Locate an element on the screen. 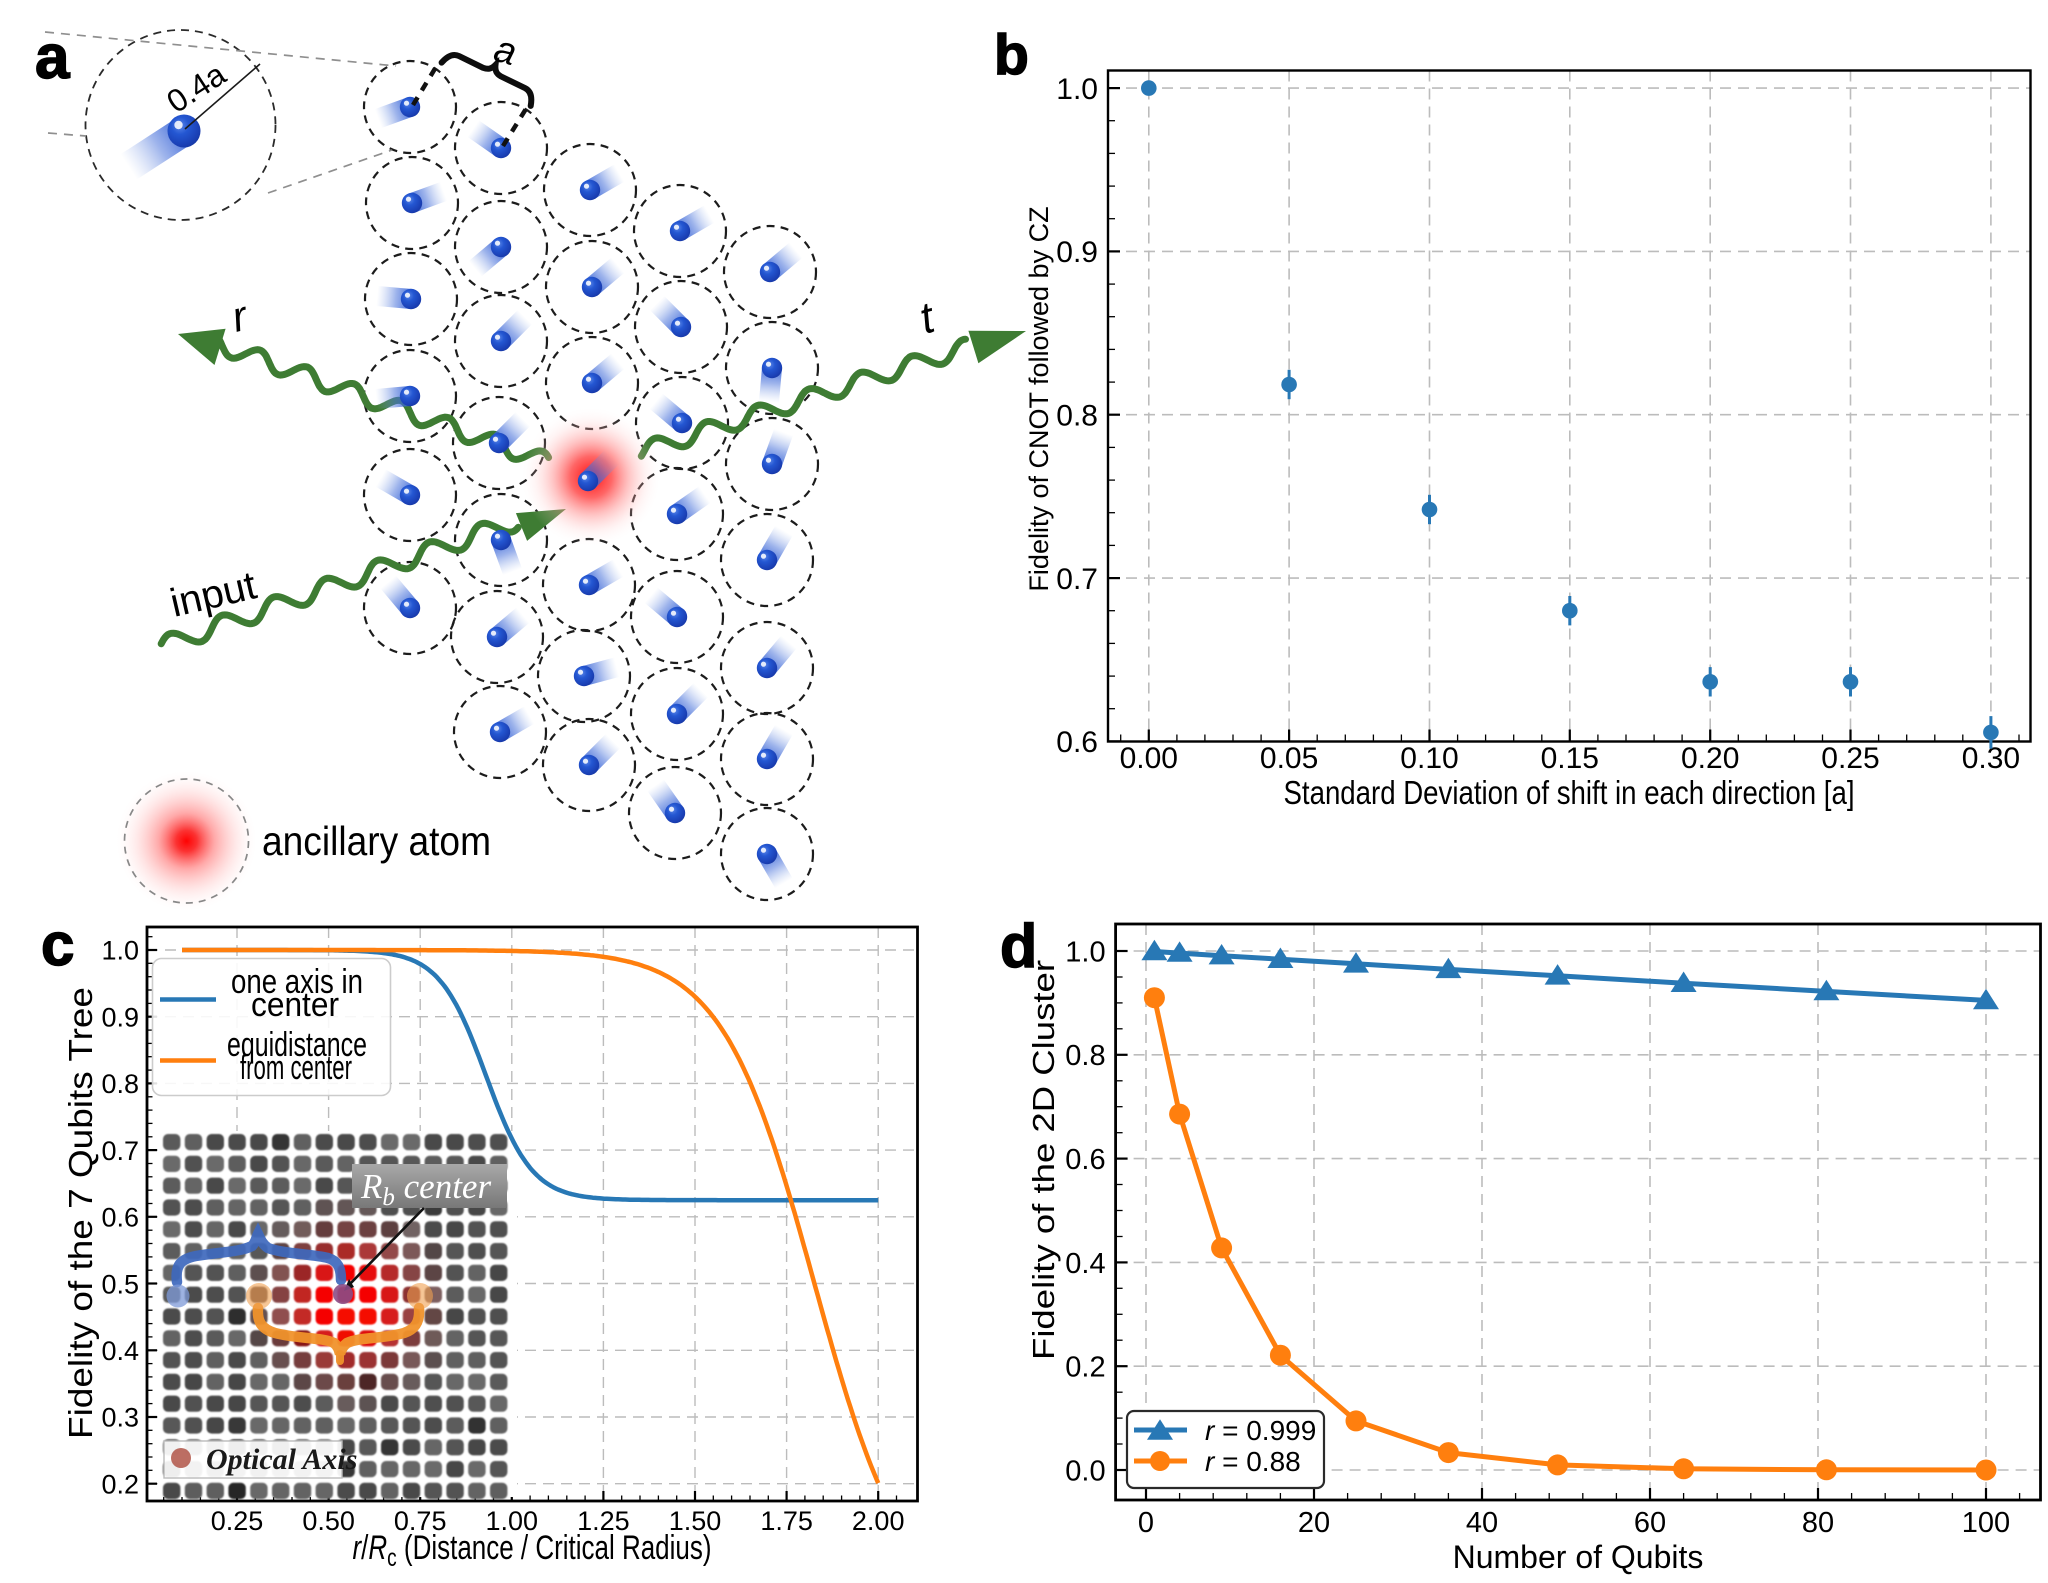 The width and height of the screenshot is (2048, 1583). svg-text: center is located at coordinates (295, 1005).